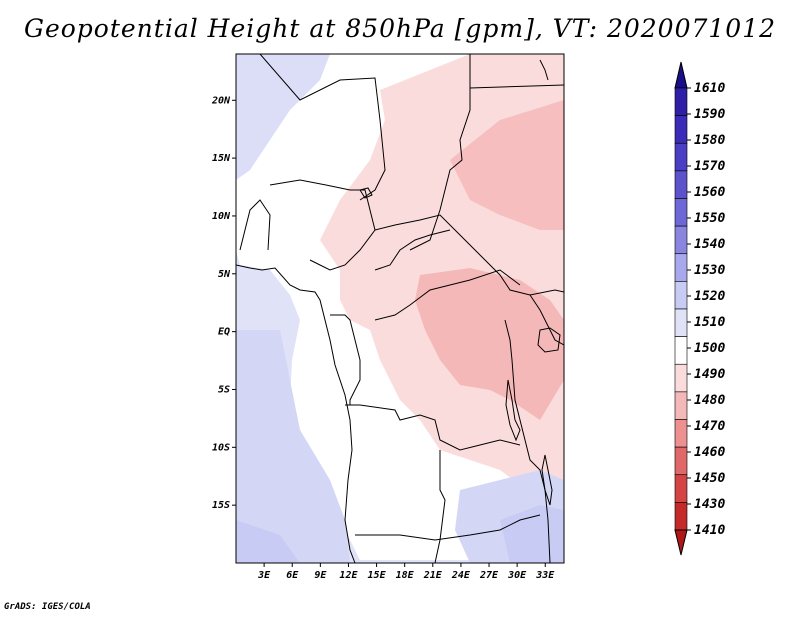 This screenshot has height=618, width=800. What do you see at coordinates (709, 270) in the screenshot?
I see `colorbar-label: 1530` at bounding box center [709, 270].